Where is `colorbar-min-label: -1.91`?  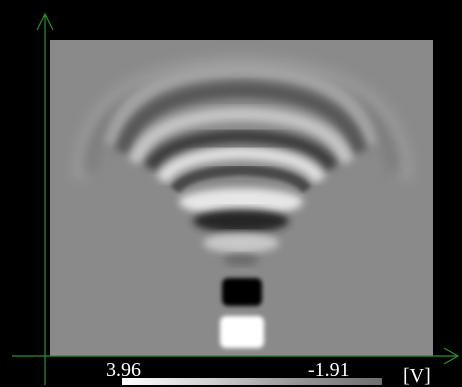 colorbar-min-label: -1.91 is located at coordinates (329, 370).